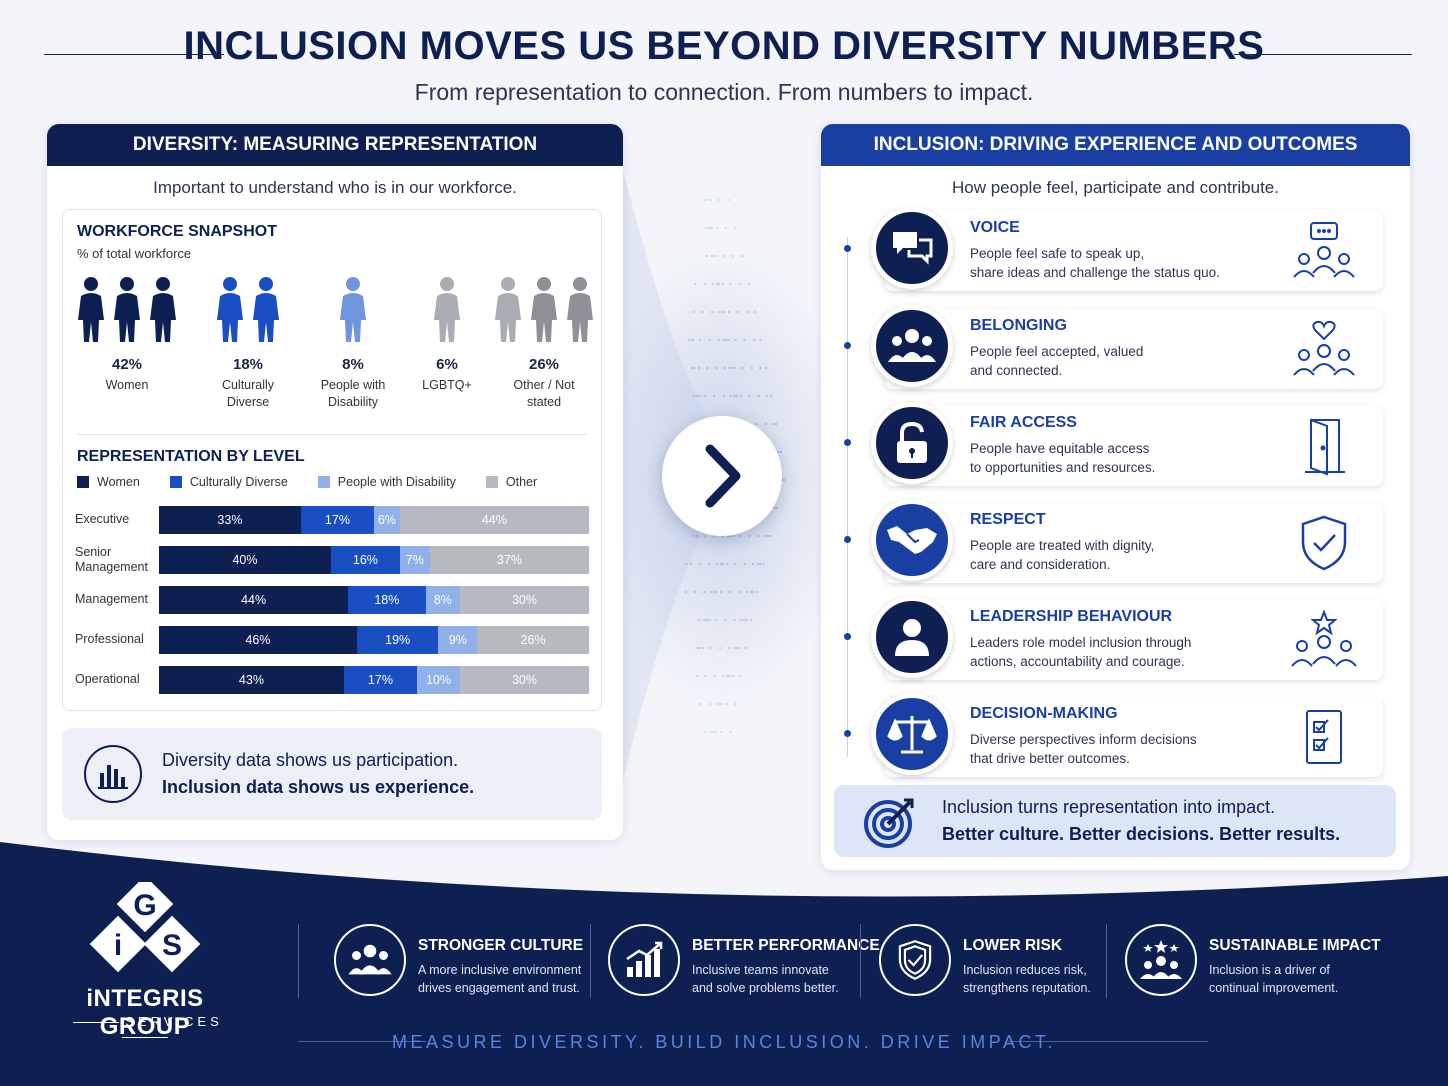  Describe the element at coordinates (491, 482) in the screenshot. I see `legend-swatch` at that location.